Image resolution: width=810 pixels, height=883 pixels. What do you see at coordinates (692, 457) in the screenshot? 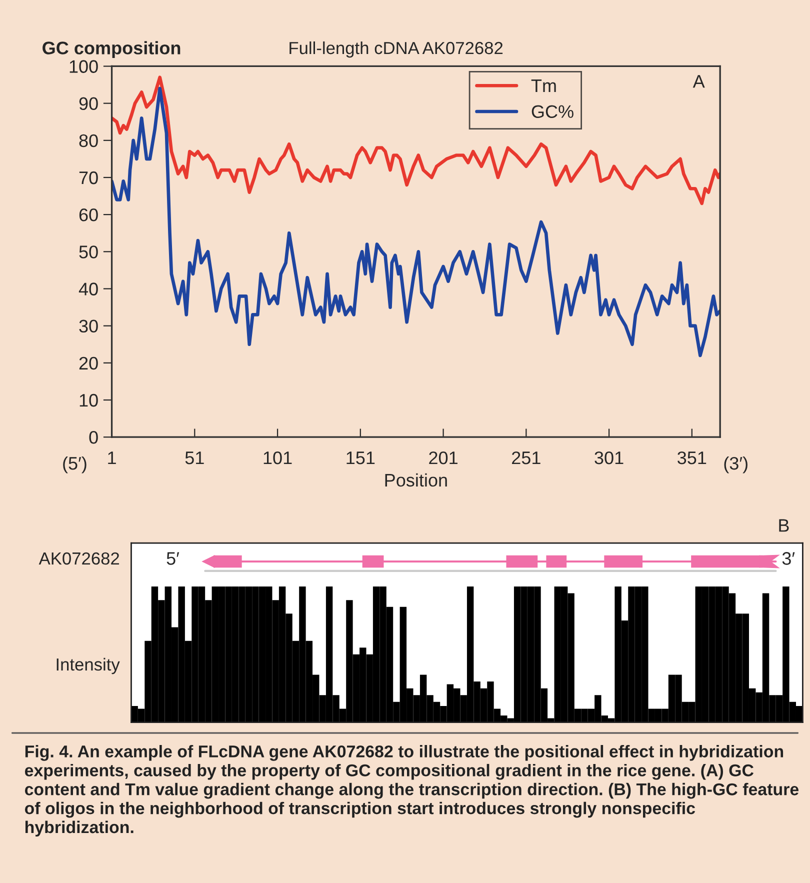
I see `x-tick-label: 351` at bounding box center [692, 457].